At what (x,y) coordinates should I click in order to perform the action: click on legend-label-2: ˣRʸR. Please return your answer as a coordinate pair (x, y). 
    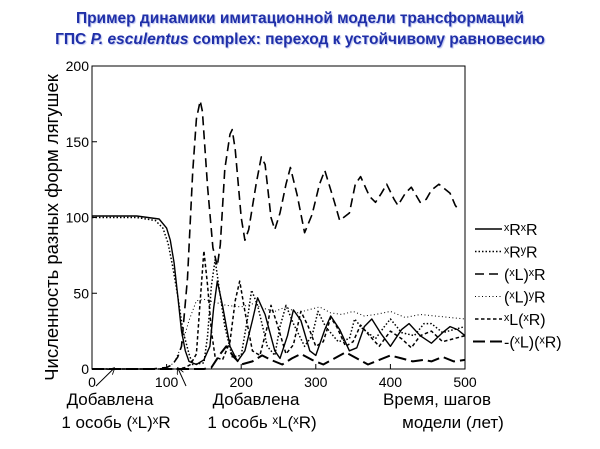
    Looking at the image, I should click on (521, 253).